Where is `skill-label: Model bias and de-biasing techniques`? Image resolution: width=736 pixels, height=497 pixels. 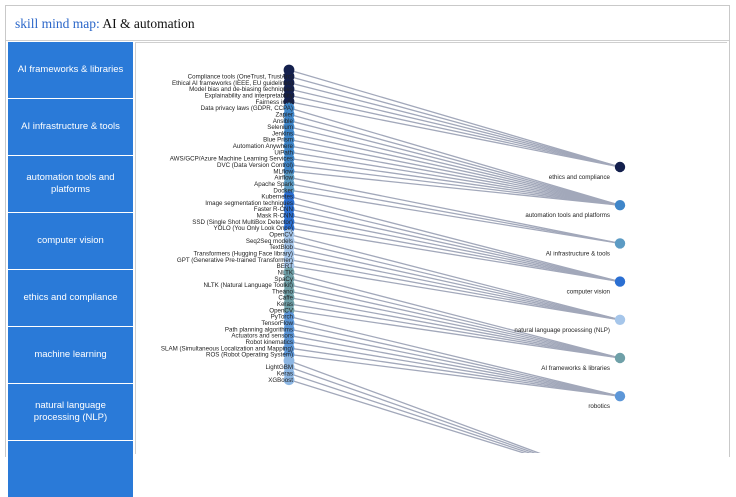 skill-label: Model bias and de-biasing techniques is located at coordinates (241, 89).